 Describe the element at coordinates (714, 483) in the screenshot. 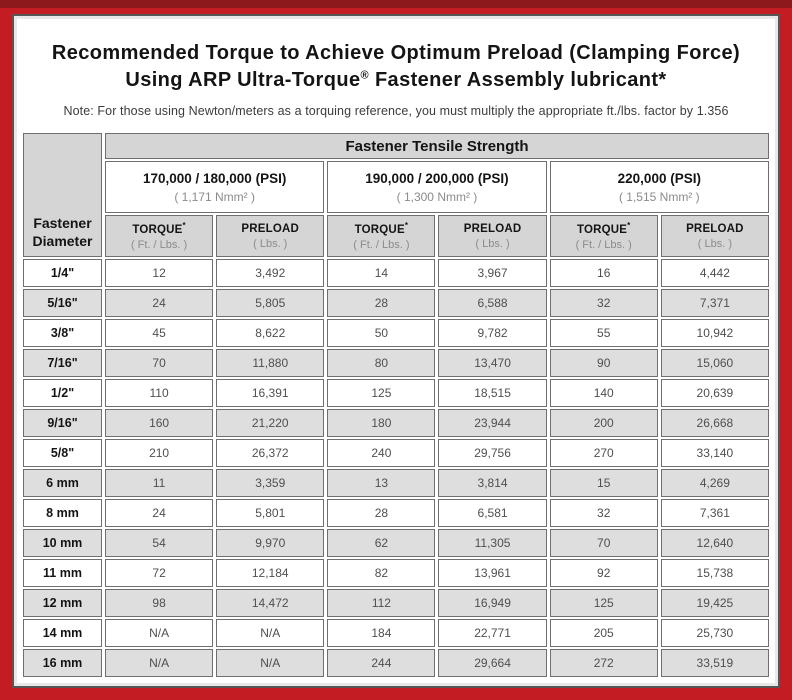

I see `preload-cell: 4,269` at that location.